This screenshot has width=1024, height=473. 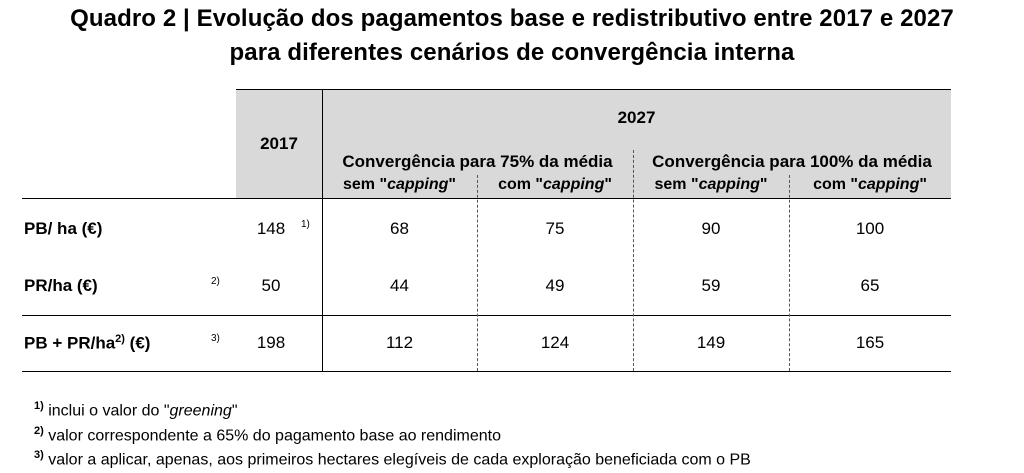 I want to click on subheader-75-sem: sem "capping", so click(x=399, y=185).